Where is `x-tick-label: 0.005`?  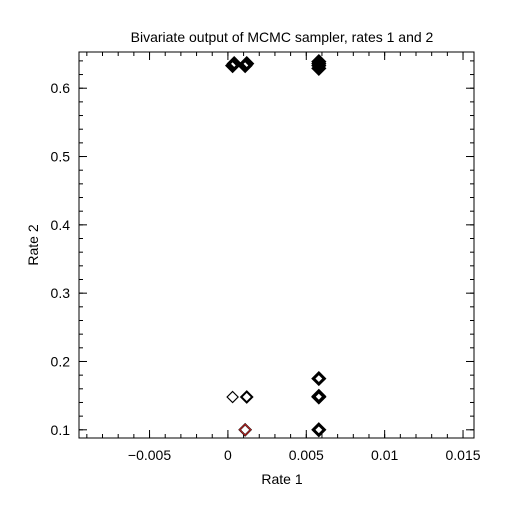 x-tick-label: 0.005 is located at coordinates (306, 455).